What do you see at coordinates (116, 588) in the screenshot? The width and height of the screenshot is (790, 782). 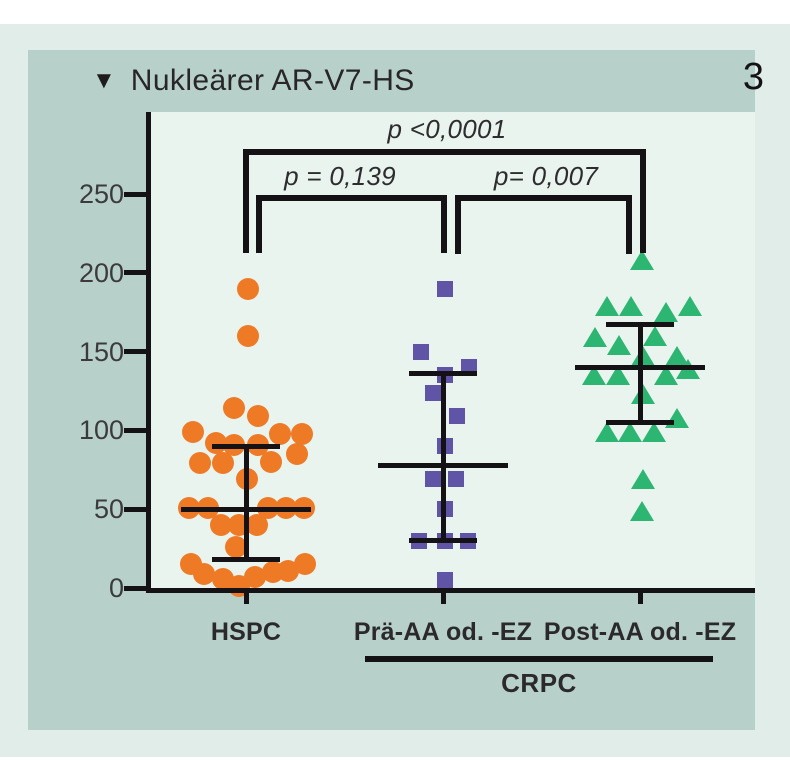 I see `y-axis-tick-label: 0` at bounding box center [116, 588].